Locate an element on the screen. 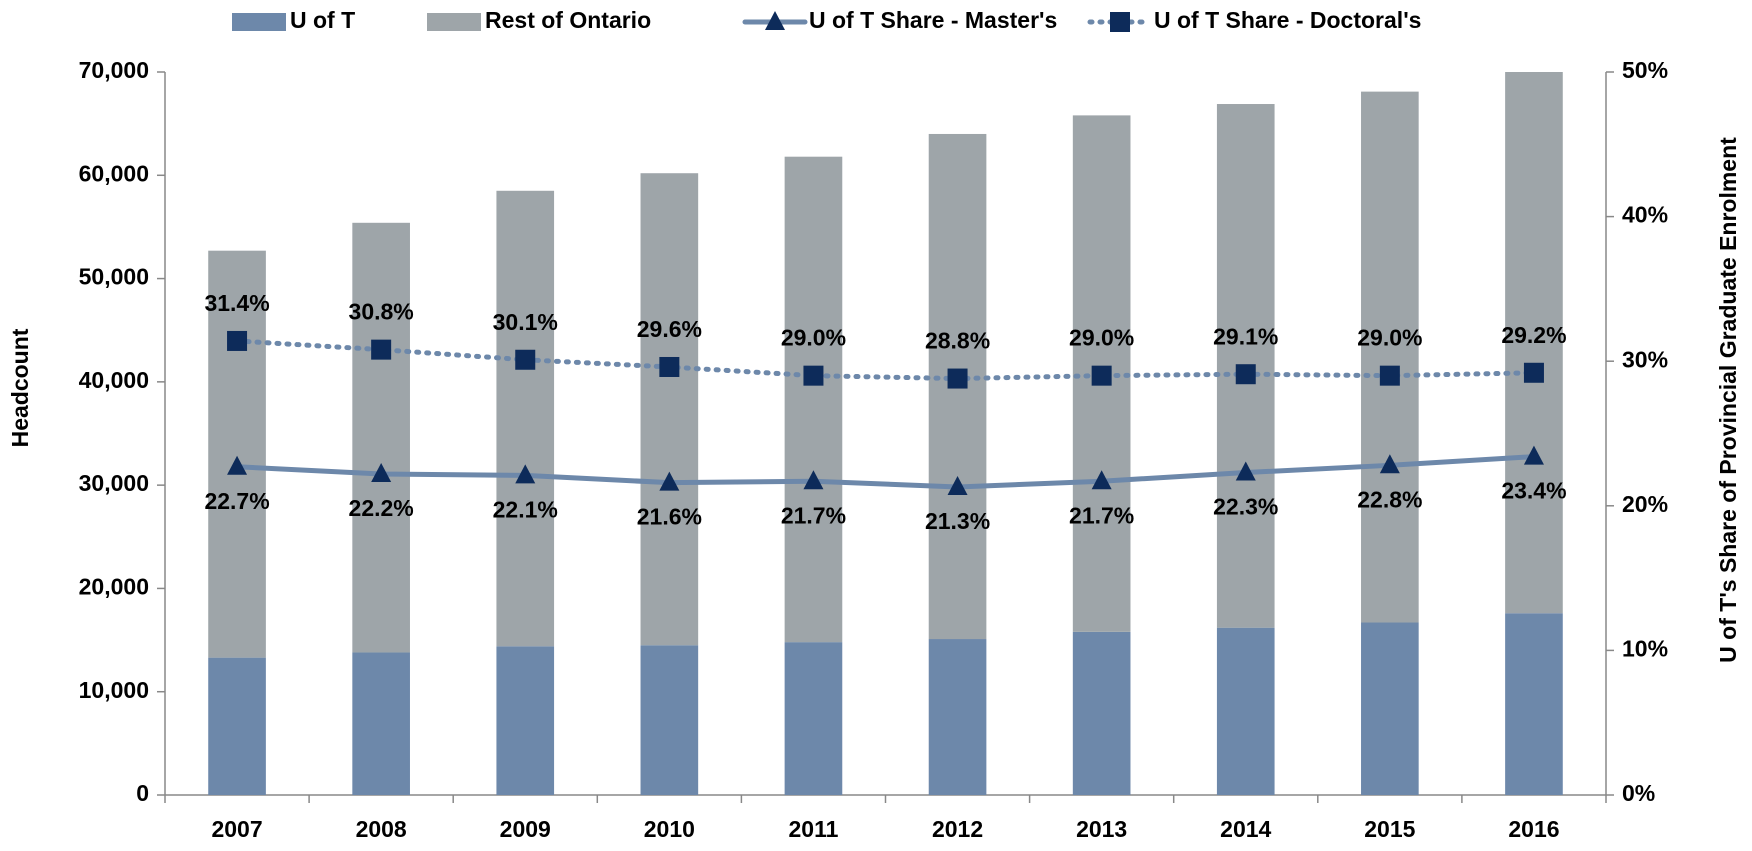 The height and width of the screenshot is (851, 1752). y2-tick-label: 20% is located at coordinates (1645, 504).